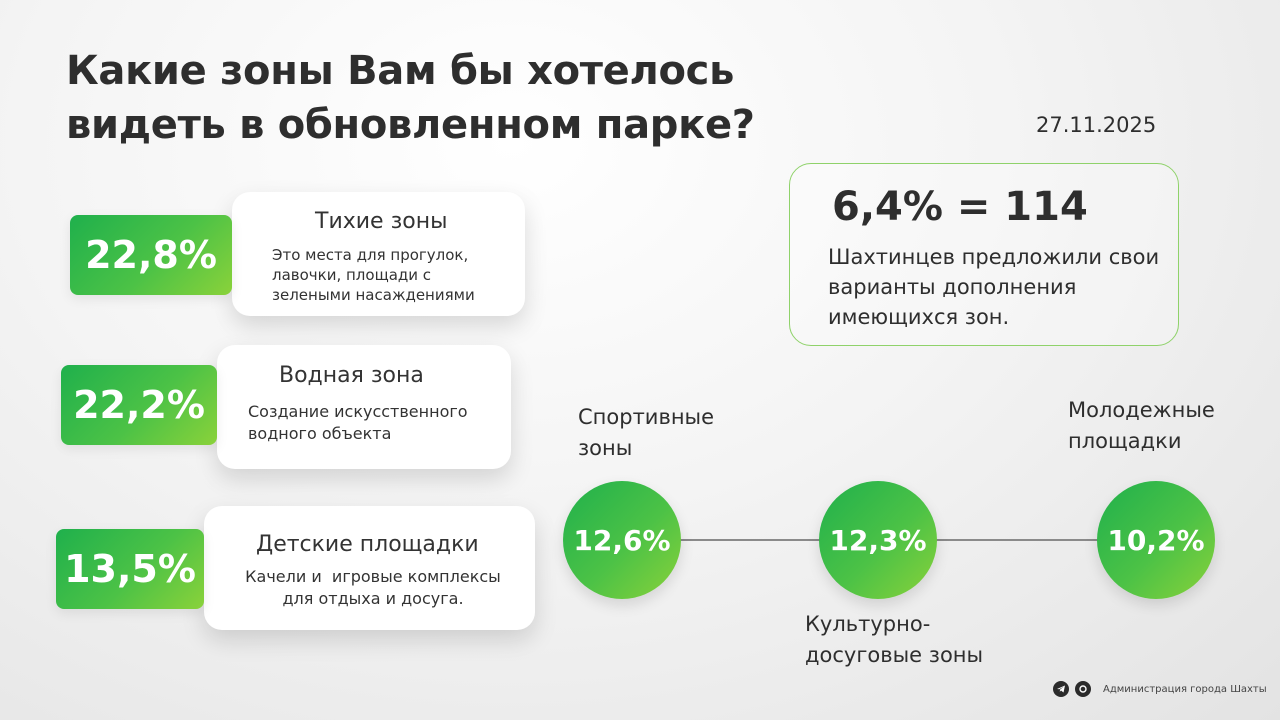 This screenshot has height=720, width=1280. What do you see at coordinates (151, 255) in the screenshot?
I see `zone-percent-quiet: 22,8%` at bounding box center [151, 255].